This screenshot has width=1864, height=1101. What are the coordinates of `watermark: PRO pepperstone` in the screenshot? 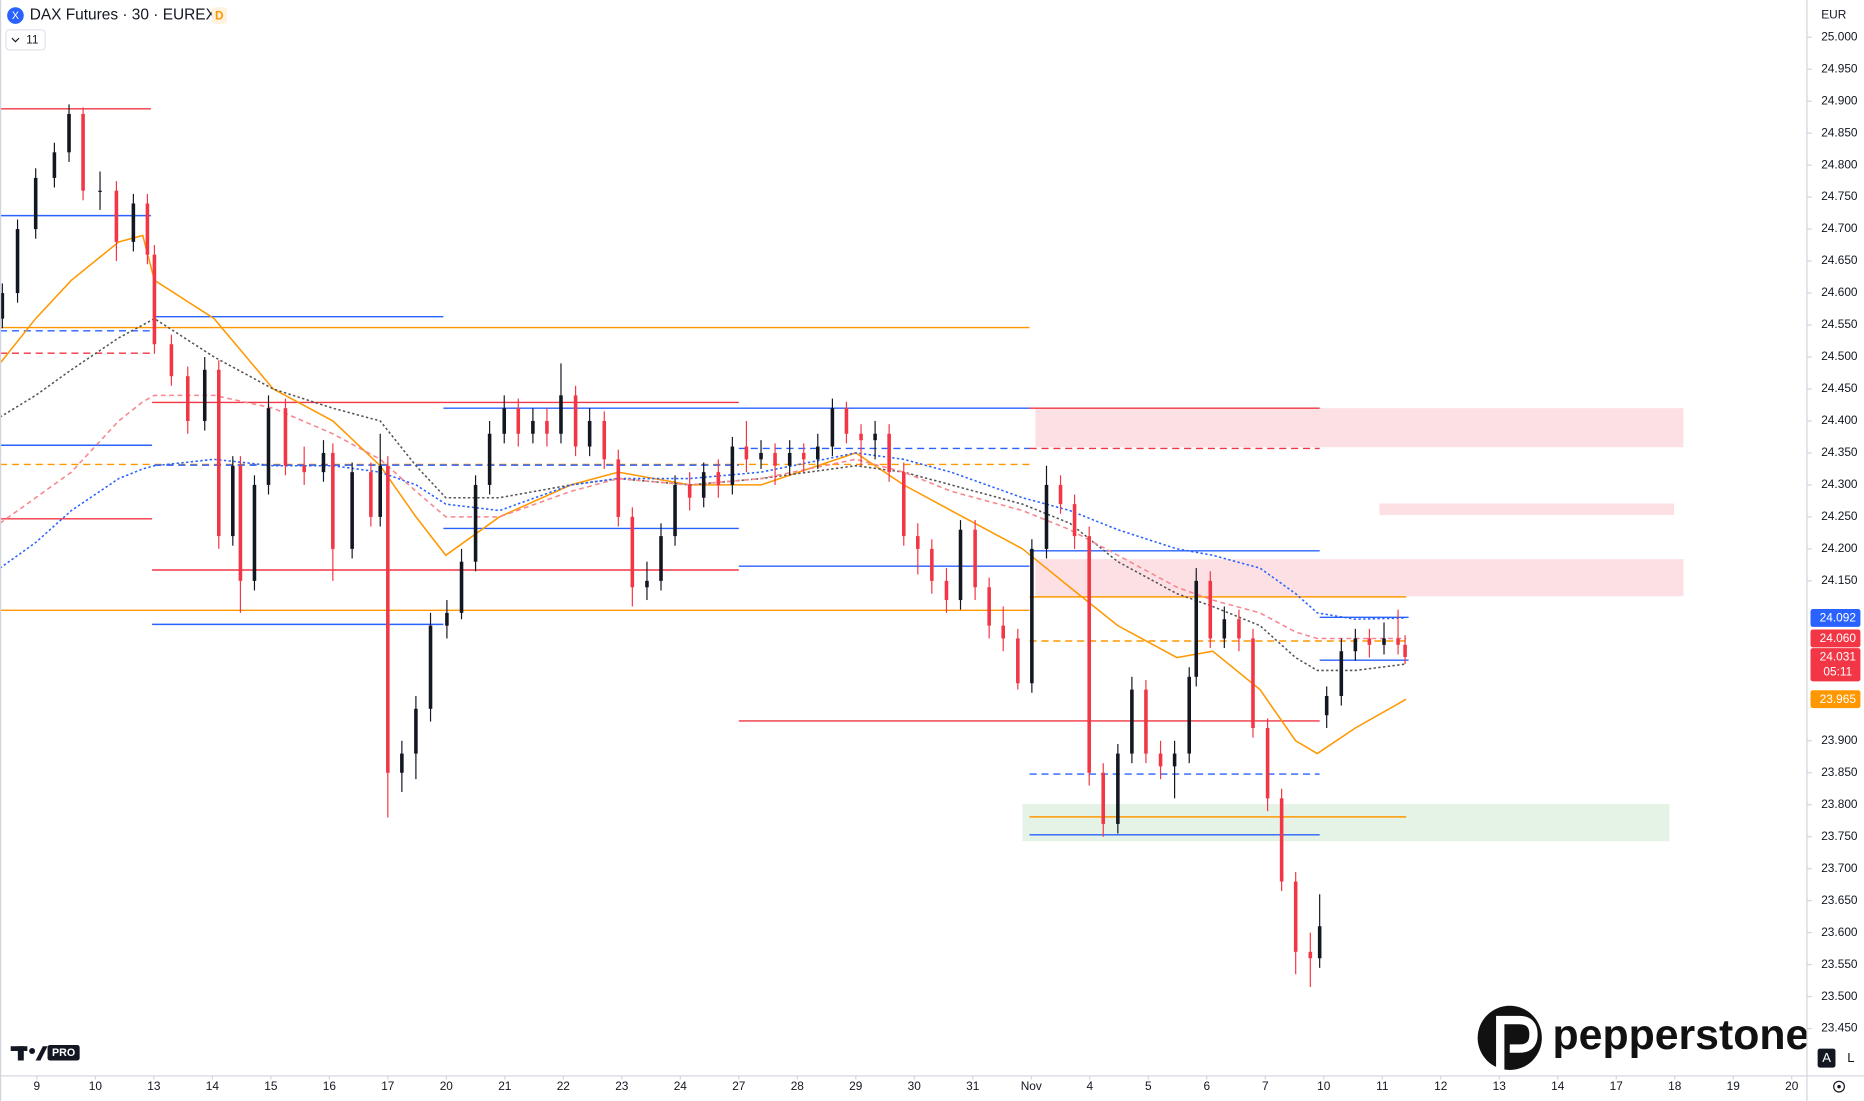 It's located at (910, 1037).